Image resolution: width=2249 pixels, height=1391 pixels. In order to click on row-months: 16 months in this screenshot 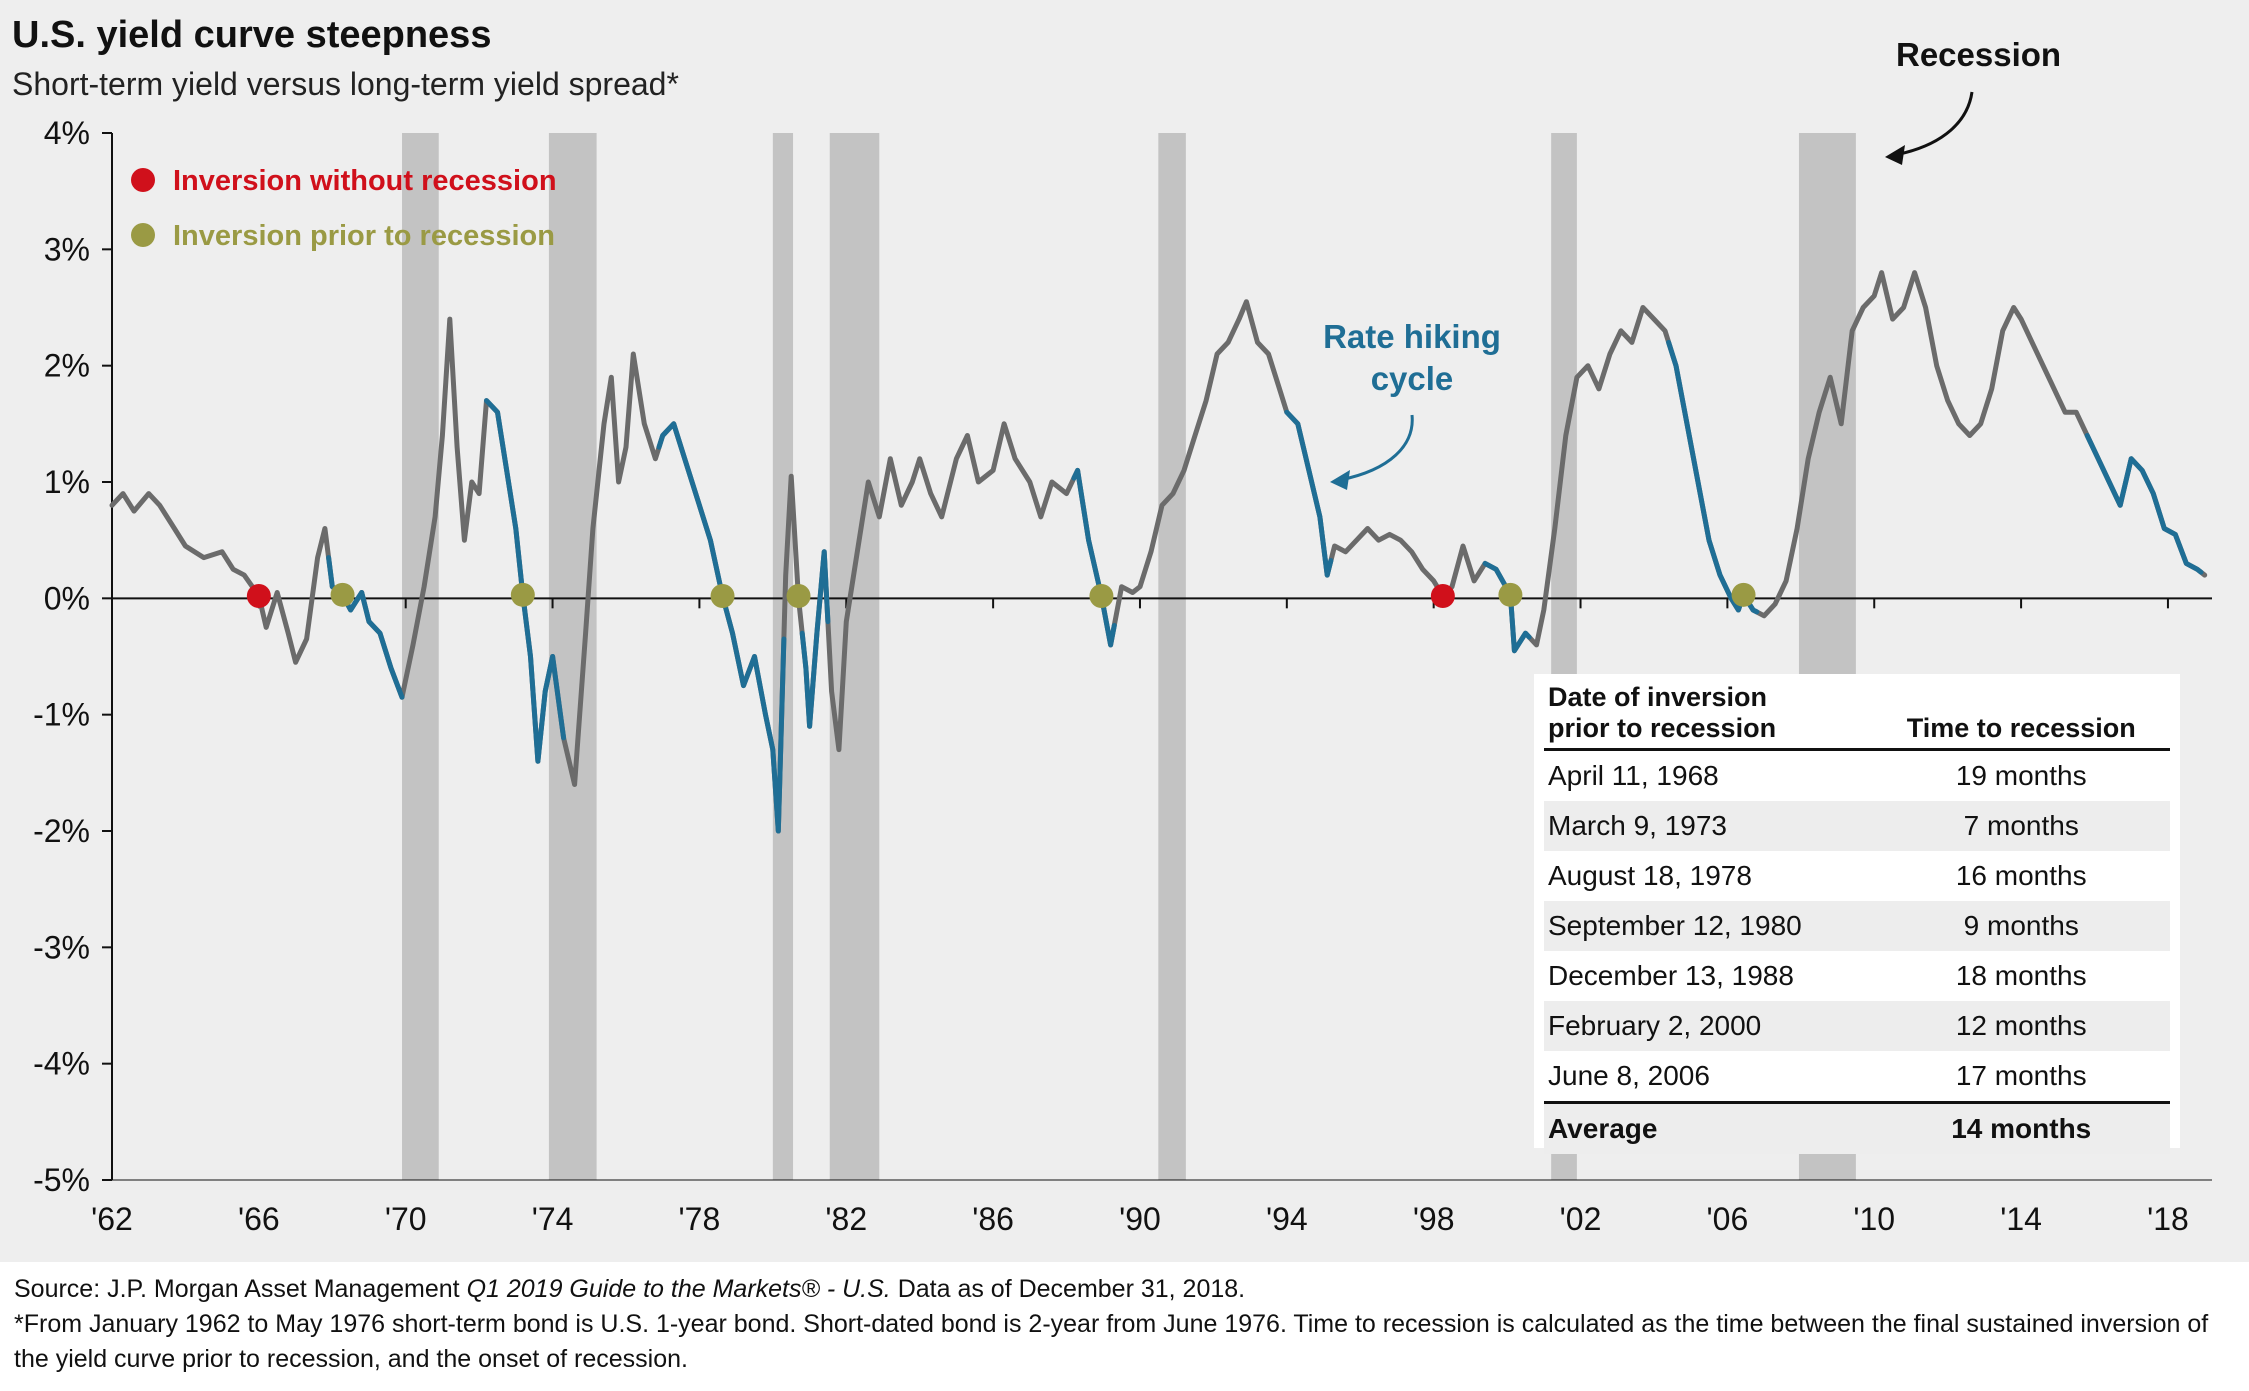, I will do `click(2021, 875)`.